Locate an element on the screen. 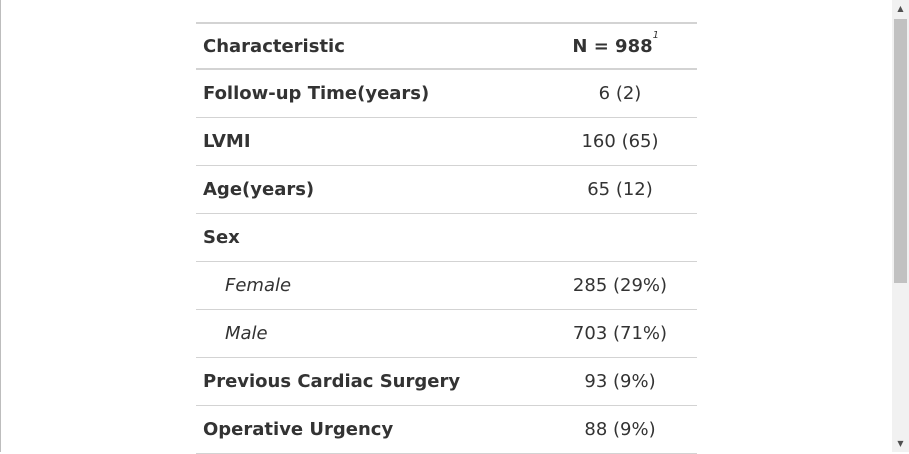 This screenshot has height=454, width=909. header-n: N = 9881 is located at coordinates (620, 43).